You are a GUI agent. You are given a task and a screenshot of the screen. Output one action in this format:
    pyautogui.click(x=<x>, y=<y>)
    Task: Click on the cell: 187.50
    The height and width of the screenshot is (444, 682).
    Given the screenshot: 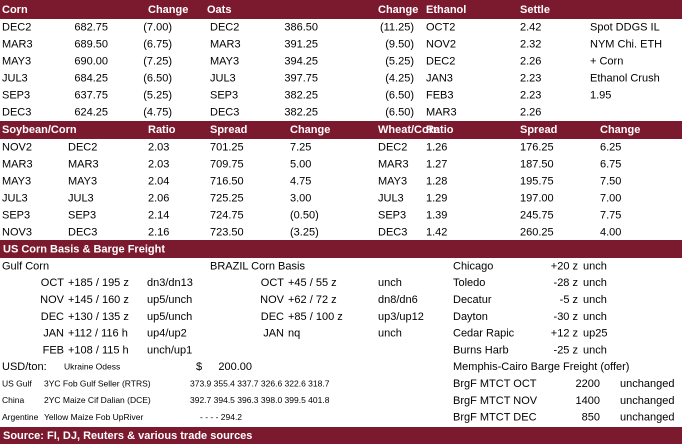 What is the action you would take?
    pyautogui.click(x=537, y=164)
    